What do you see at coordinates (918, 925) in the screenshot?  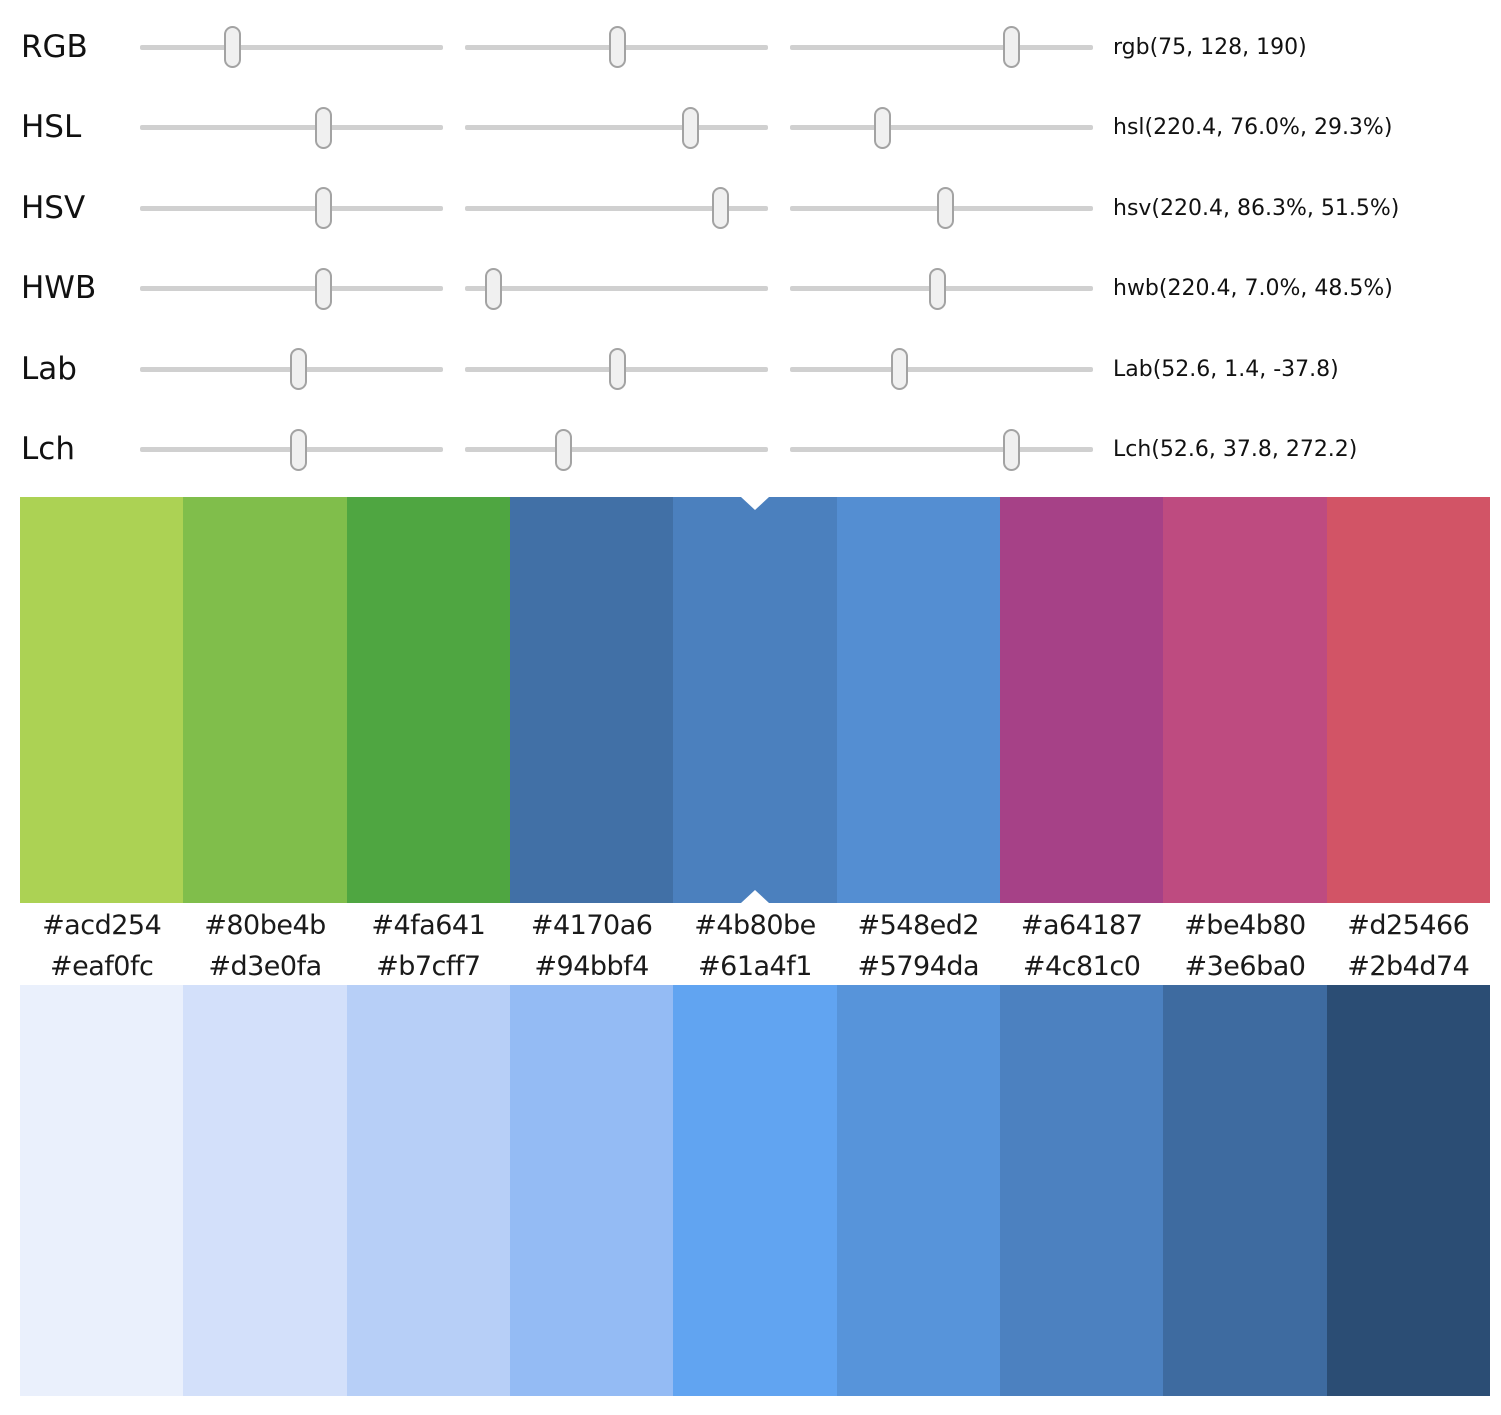 I see `hue-hex-label-5: #548ed2` at bounding box center [918, 925].